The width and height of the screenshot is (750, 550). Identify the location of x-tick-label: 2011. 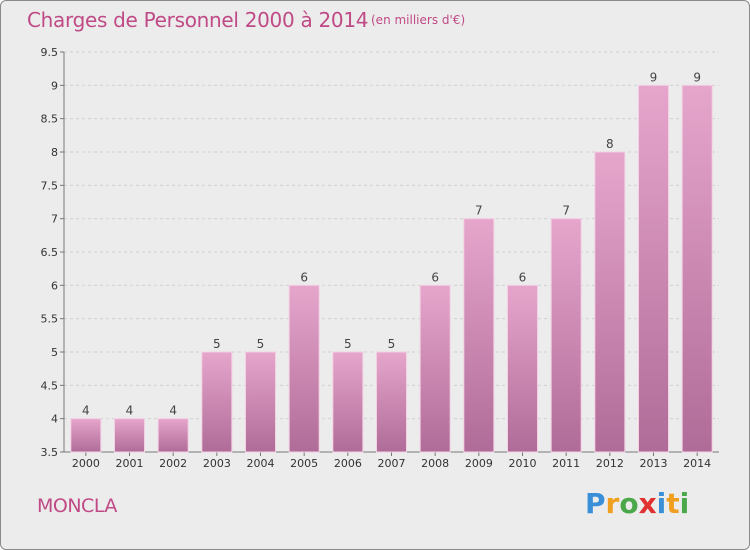
(566, 463).